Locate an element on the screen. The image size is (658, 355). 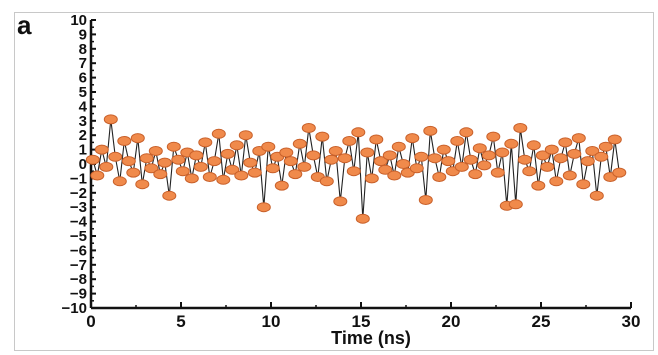
y-tick-label: −6 is located at coordinates (78, 250).